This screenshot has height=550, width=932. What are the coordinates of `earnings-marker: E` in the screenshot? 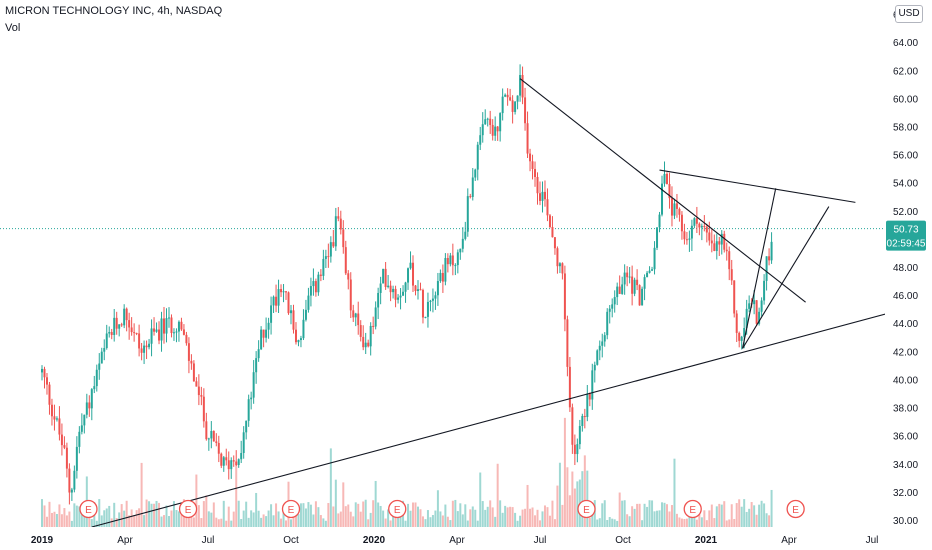 It's located at (586, 509).